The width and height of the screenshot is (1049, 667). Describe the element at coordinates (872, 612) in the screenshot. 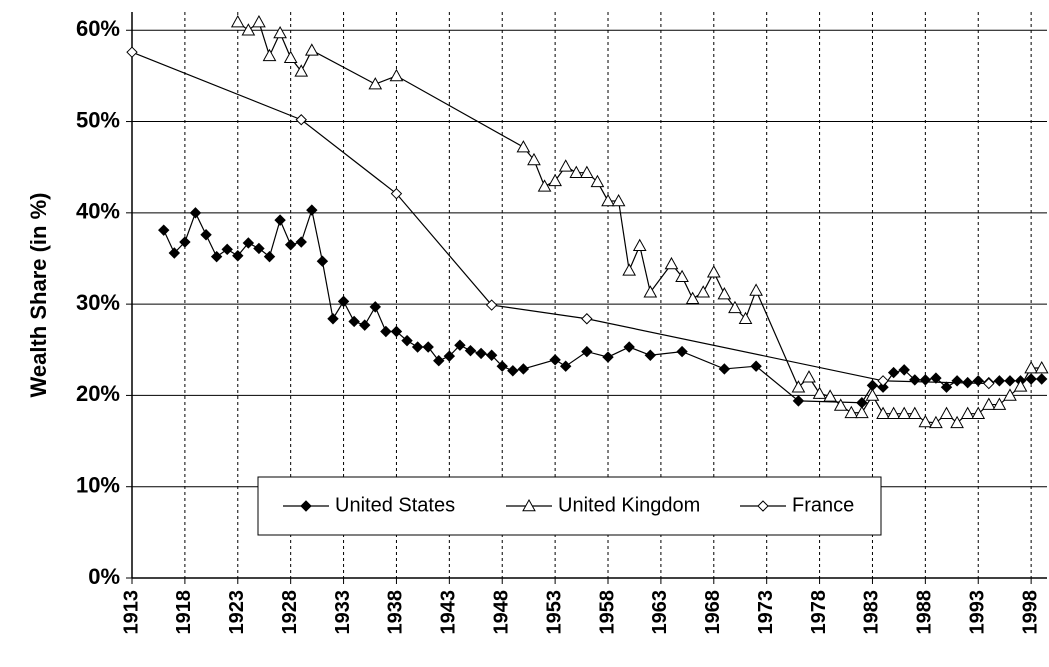

I see `x-tick-label: 1983` at that location.